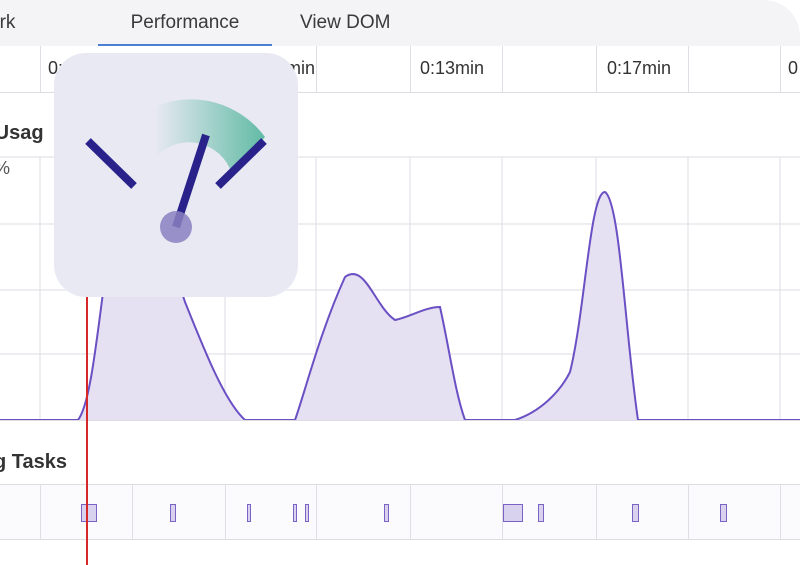 The height and width of the screenshot is (565, 800). Describe the element at coordinates (8, 22) in the screenshot. I see `tab-network: twork` at that location.